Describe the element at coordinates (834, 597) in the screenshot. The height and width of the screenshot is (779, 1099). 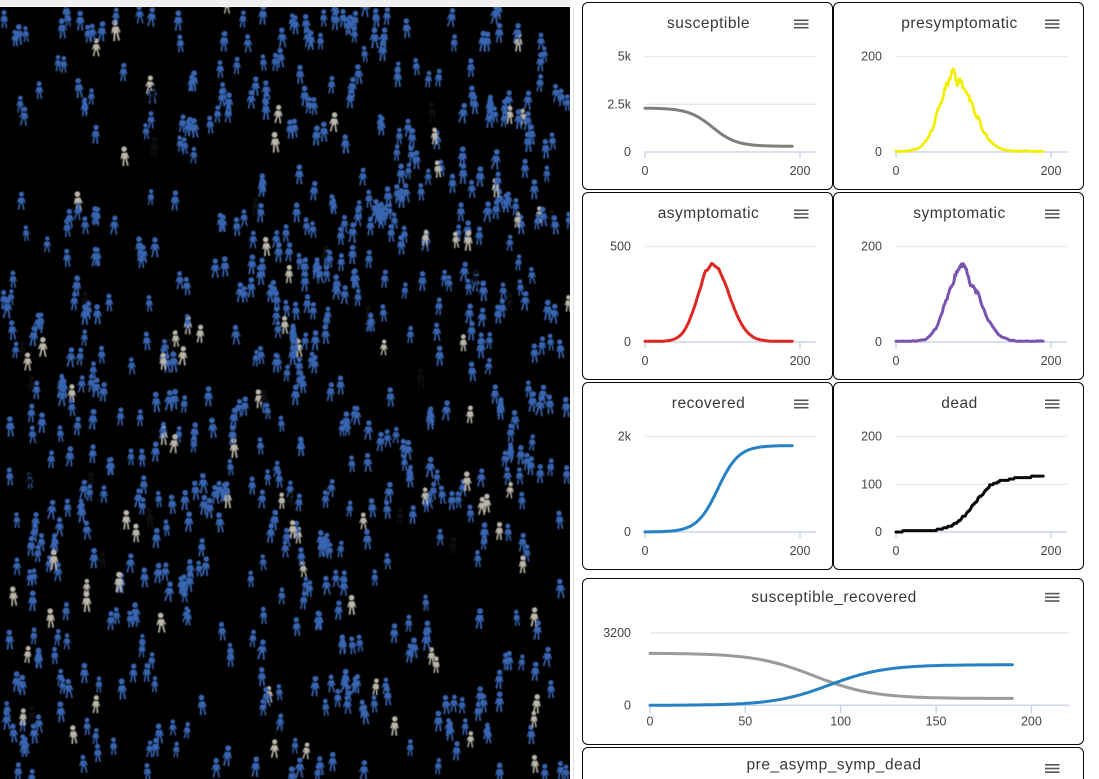
I see `svg-text: susceptible_recovered` at that location.